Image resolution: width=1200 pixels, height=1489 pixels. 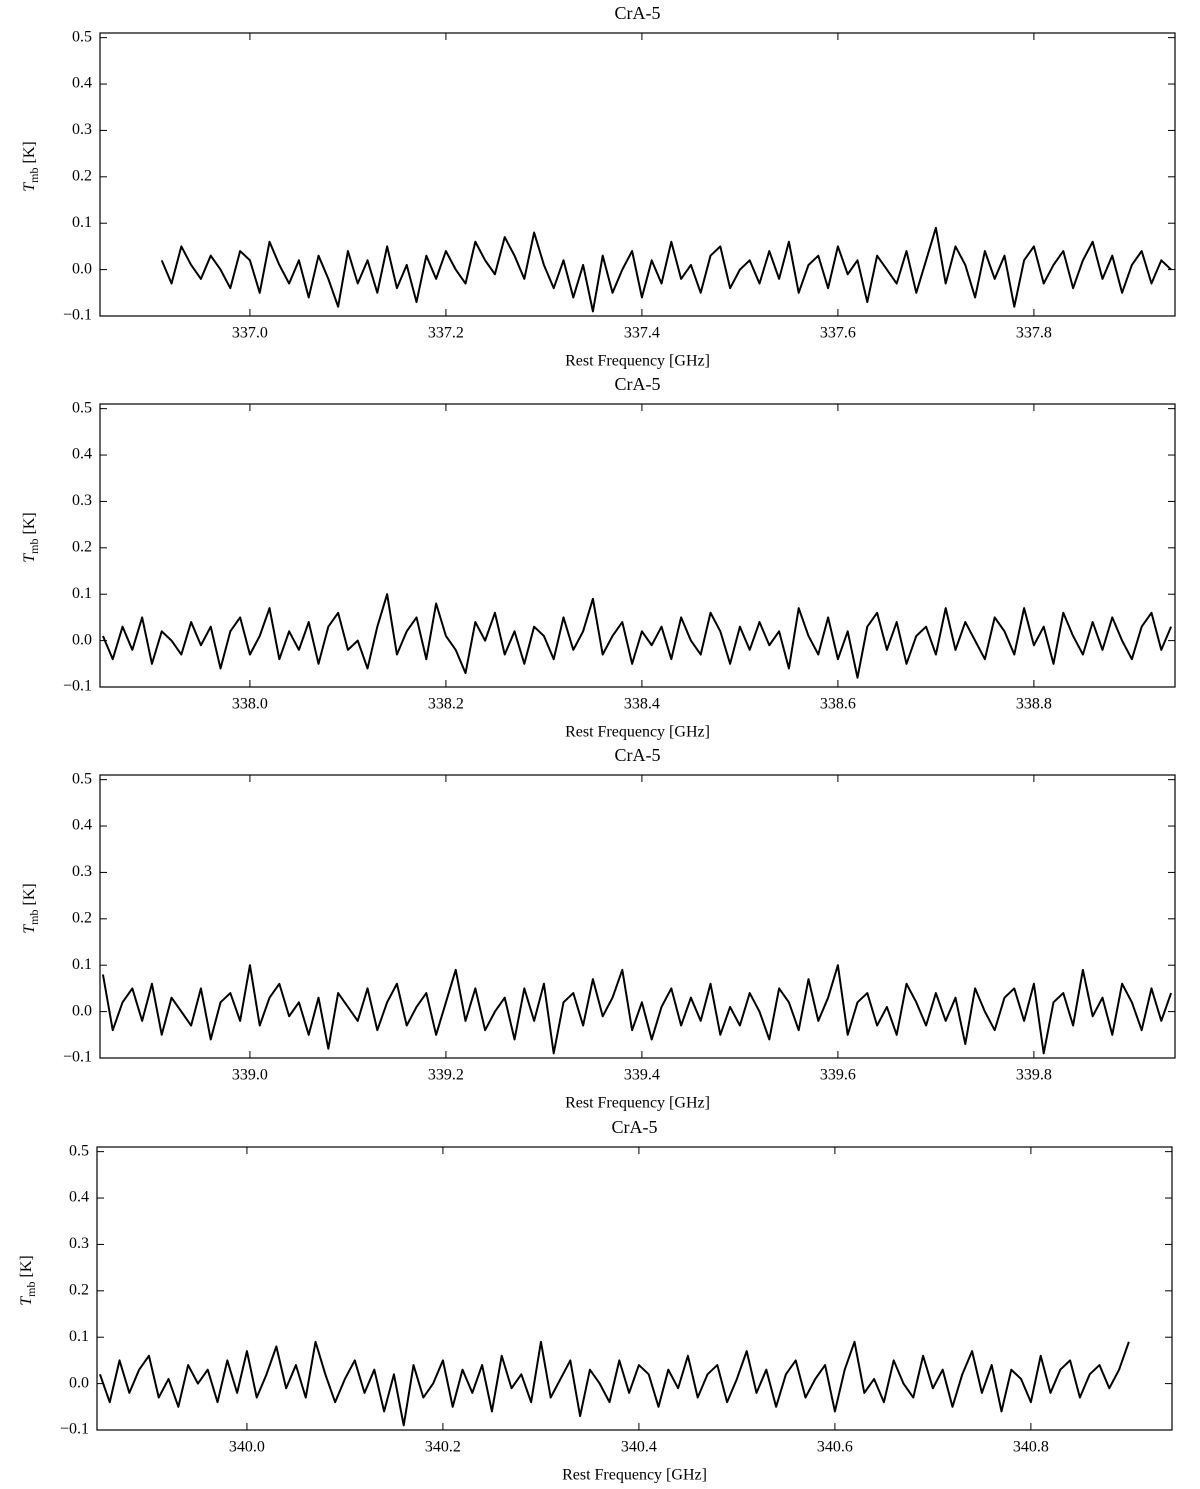 What do you see at coordinates (838, 333) in the screenshot?
I see `x-tick-label: 337.6` at bounding box center [838, 333].